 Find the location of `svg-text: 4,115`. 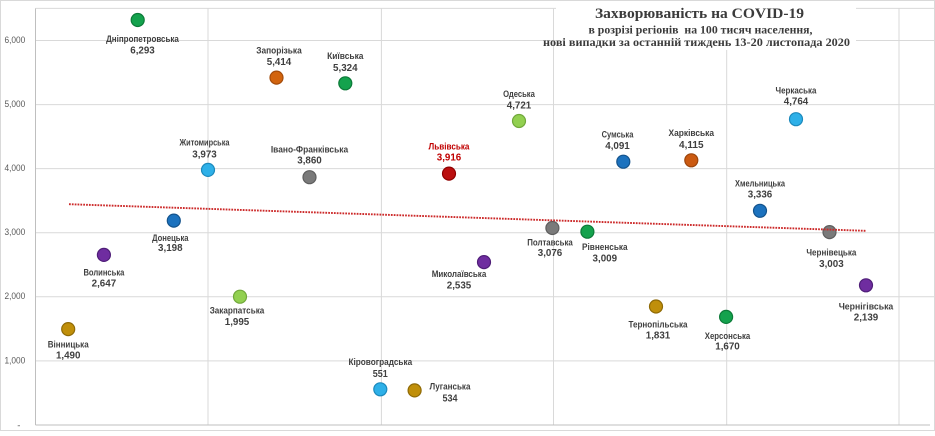

svg-text: 4,115 is located at coordinates (691, 145).